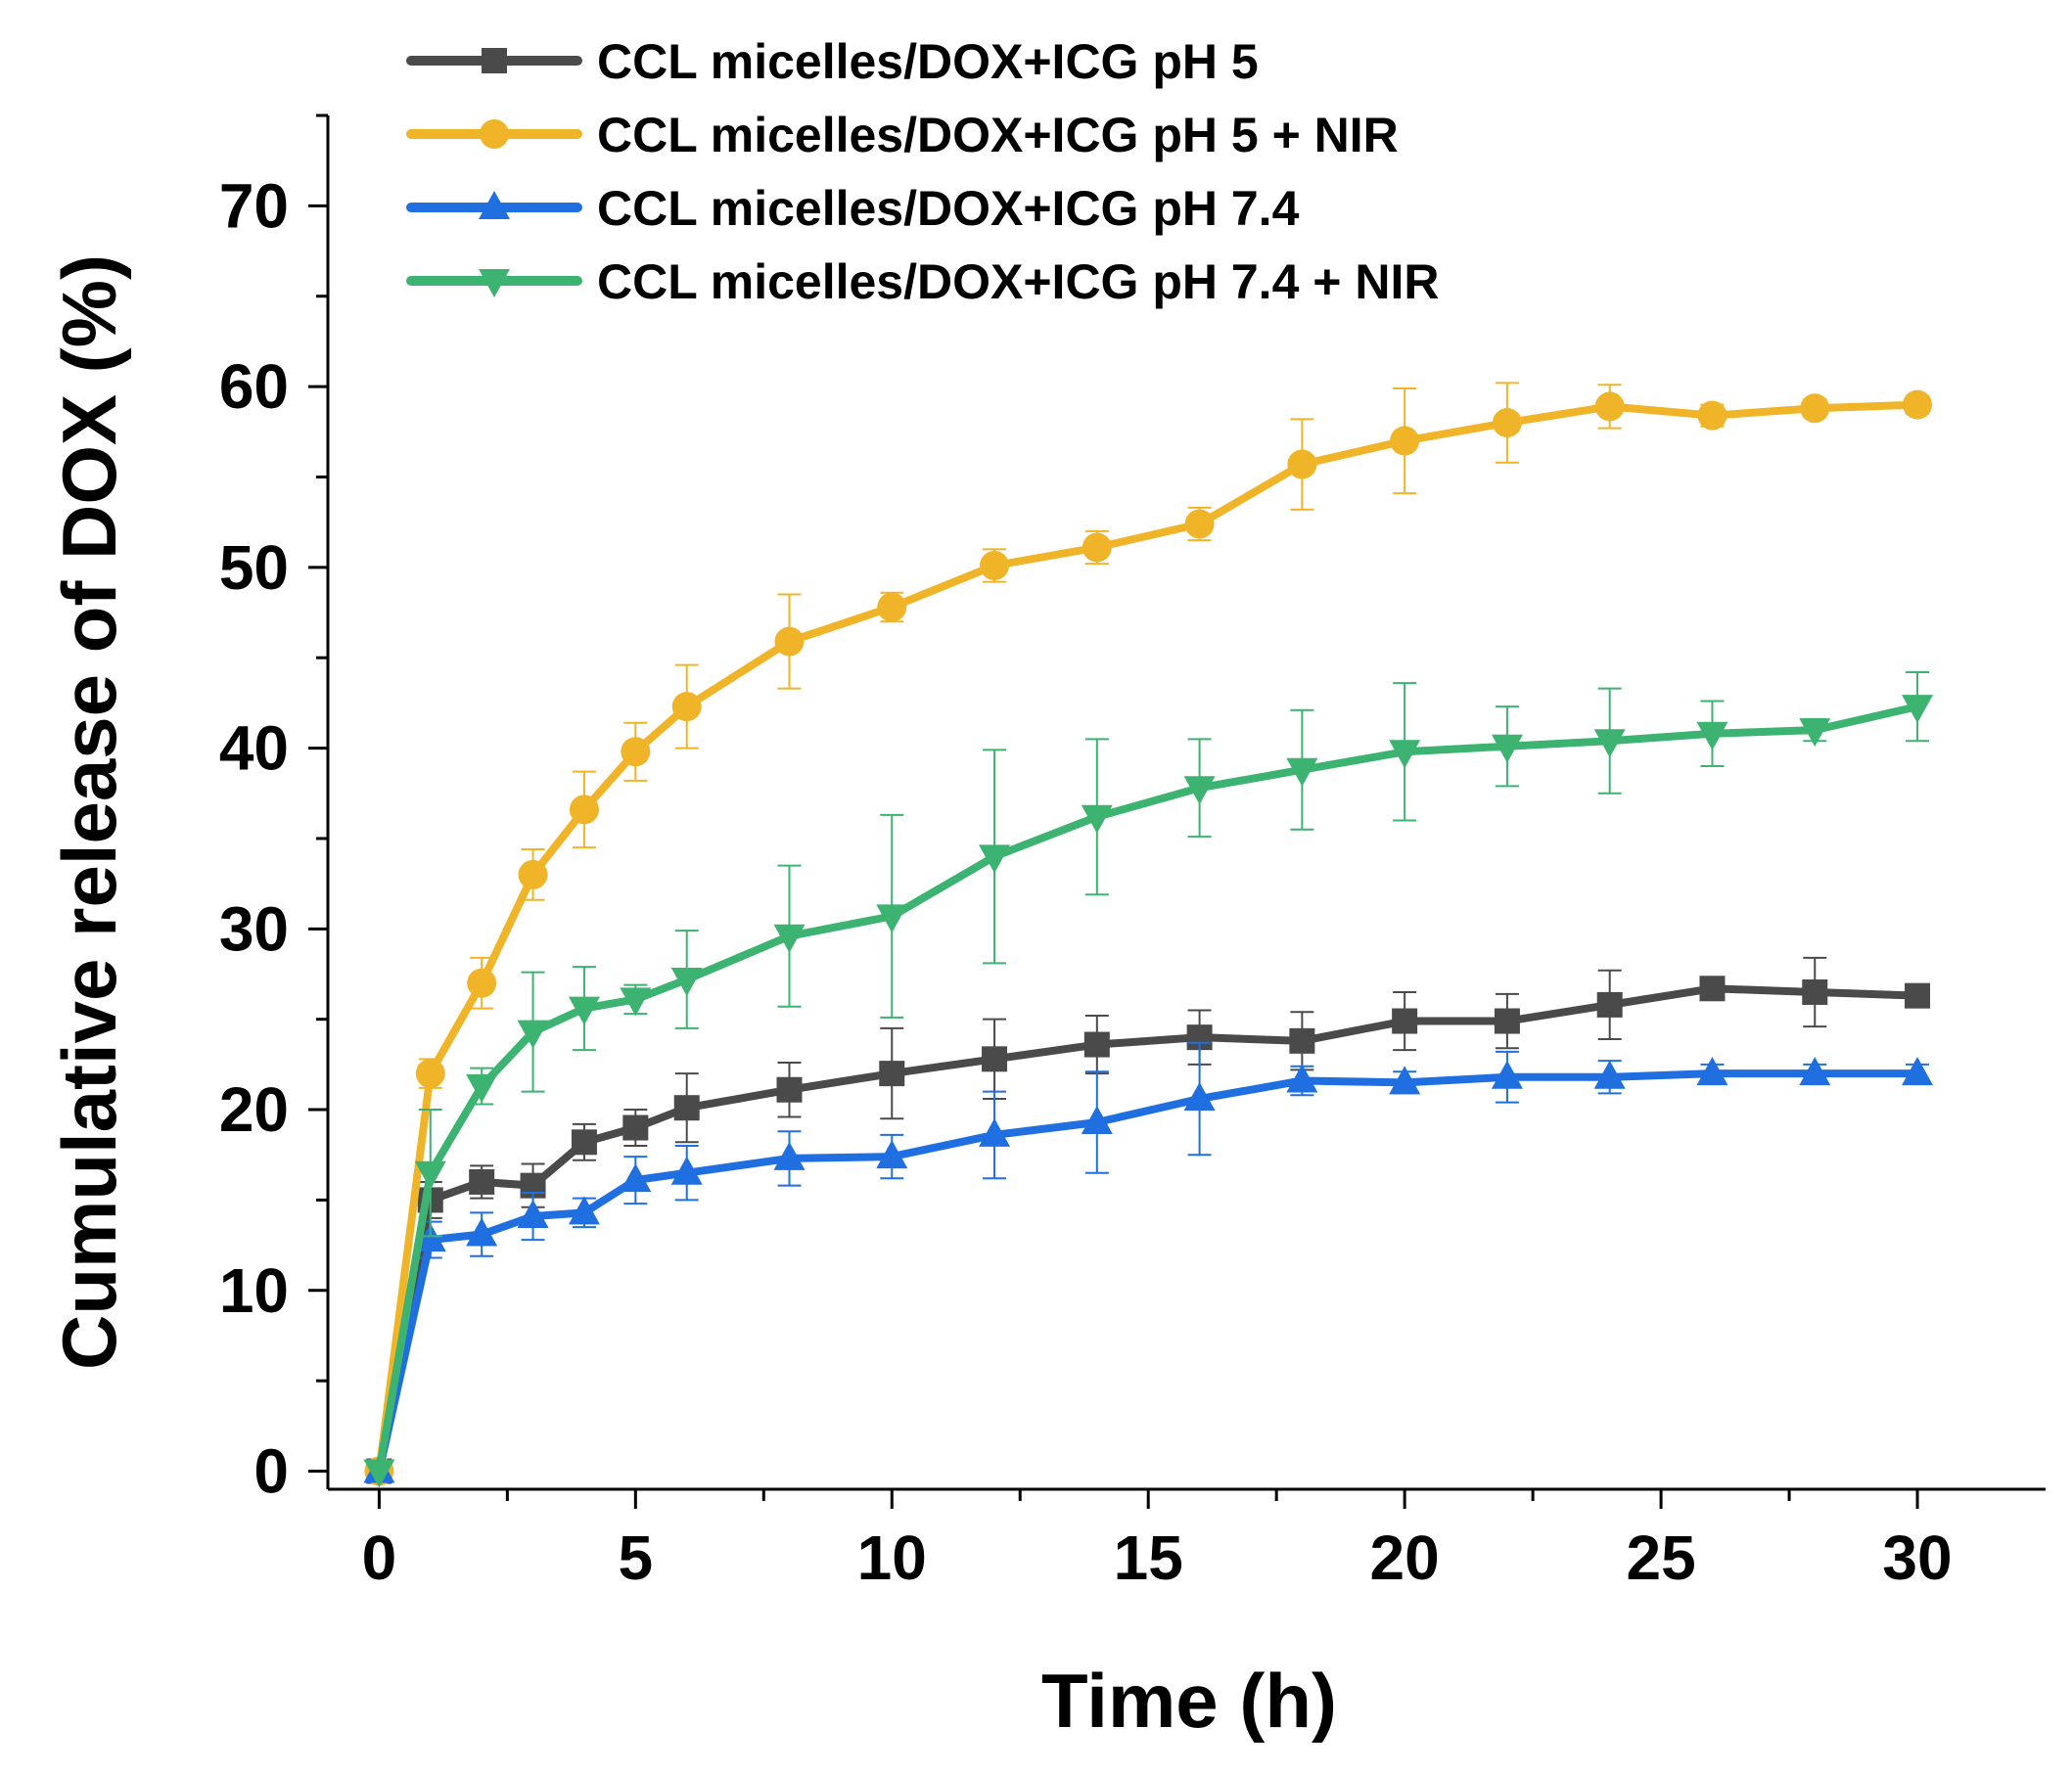 This screenshot has width=2072, height=1773. Describe the element at coordinates (254, 748) in the screenshot. I see `y-tick-label: 40` at that location.